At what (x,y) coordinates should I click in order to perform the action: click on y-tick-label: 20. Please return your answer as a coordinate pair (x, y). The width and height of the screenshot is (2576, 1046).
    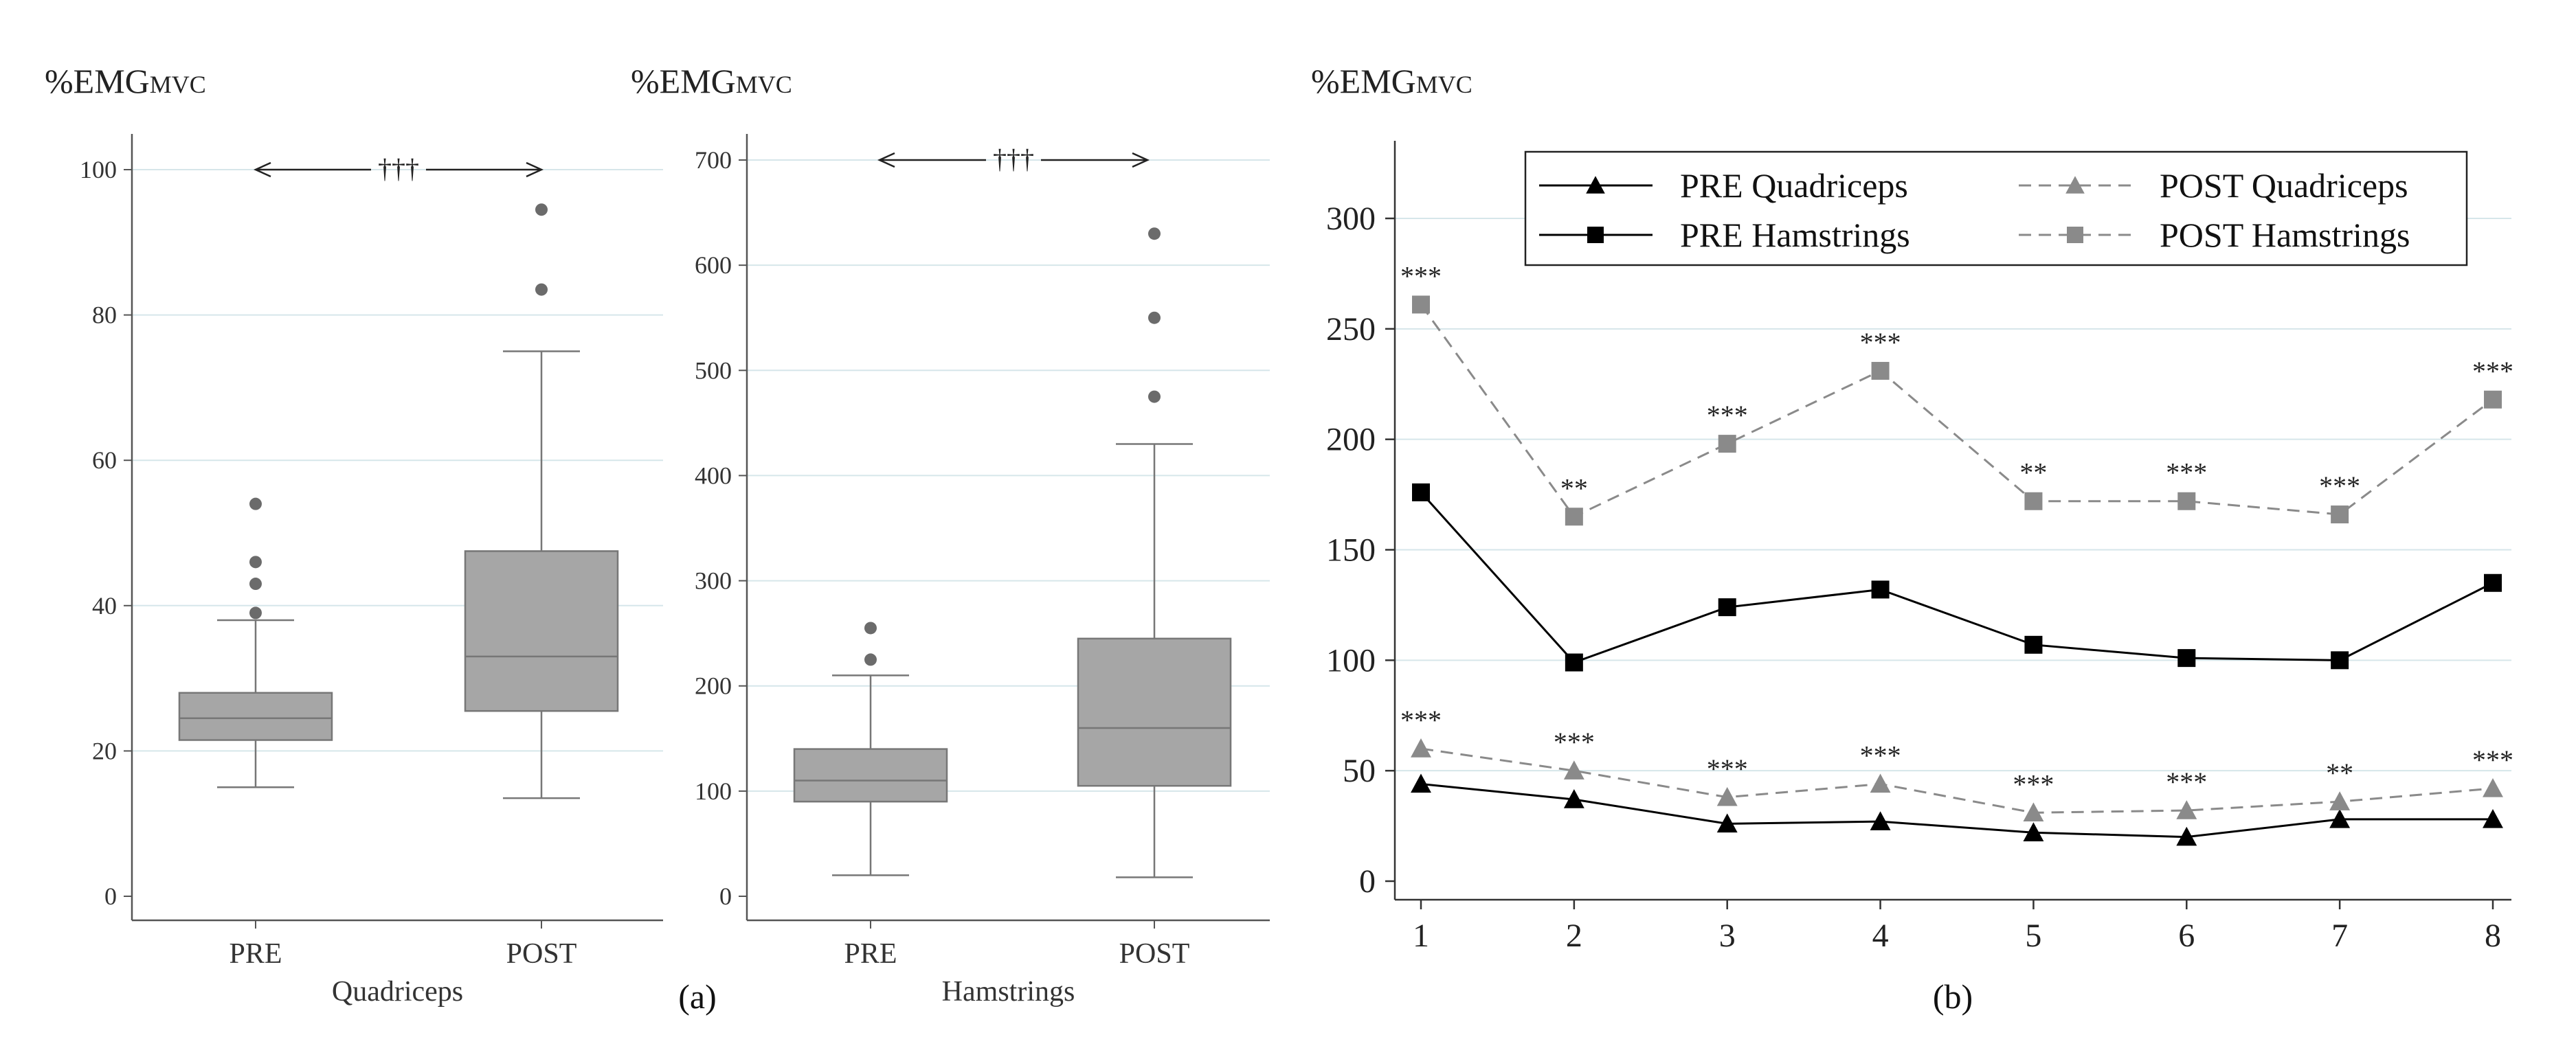
    Looking at the image, I should click on (104, 750).